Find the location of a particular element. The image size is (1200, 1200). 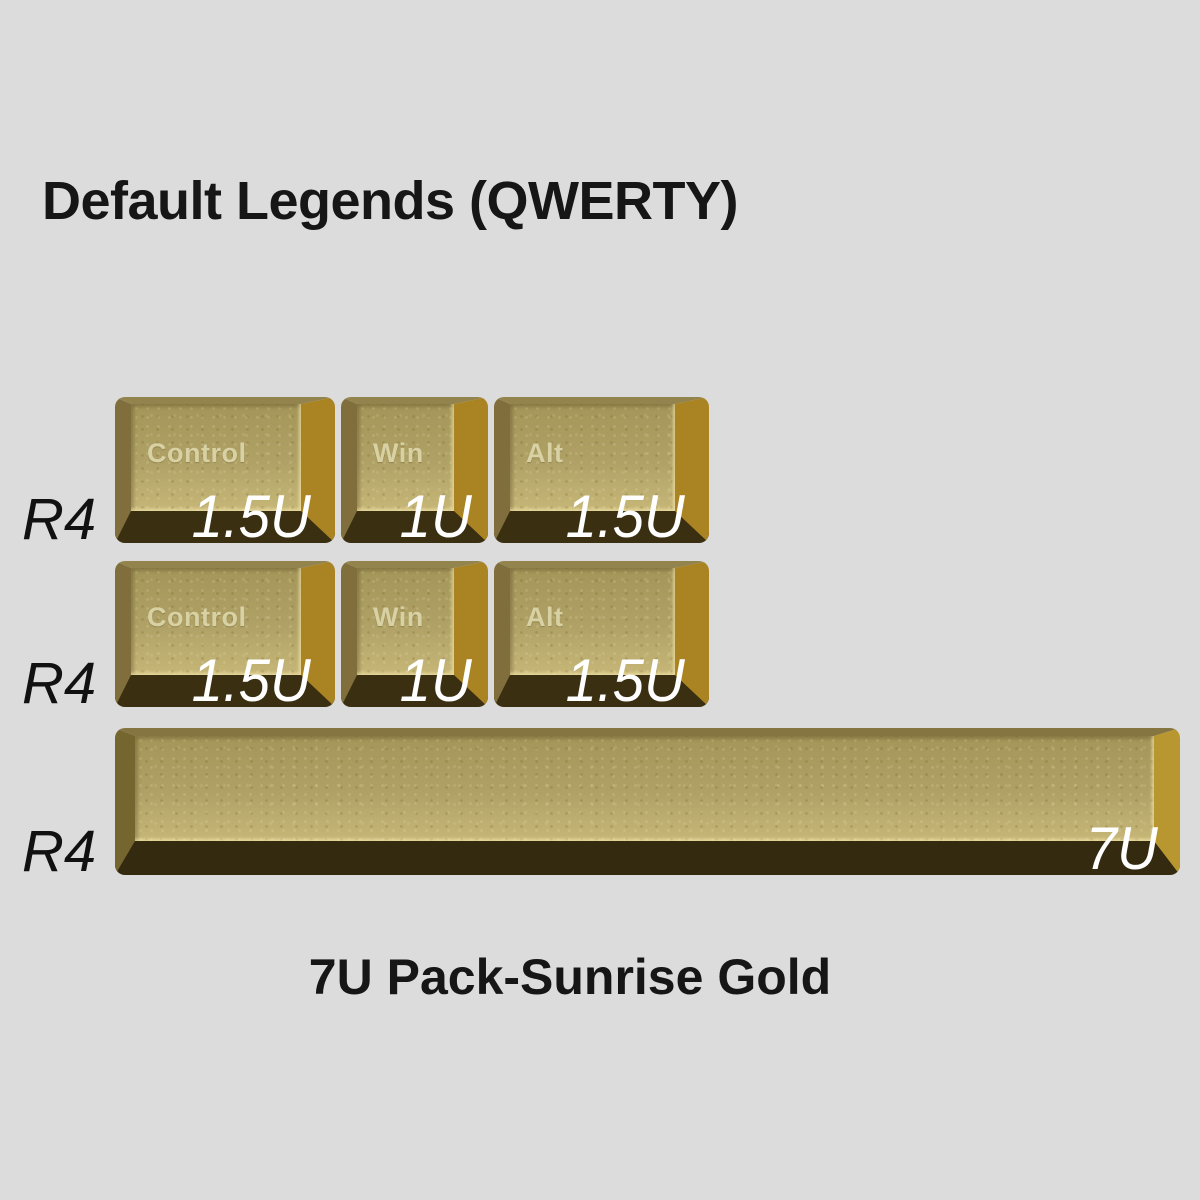

keycap-row-3: R4 7U is located at coordinates (600, 804).